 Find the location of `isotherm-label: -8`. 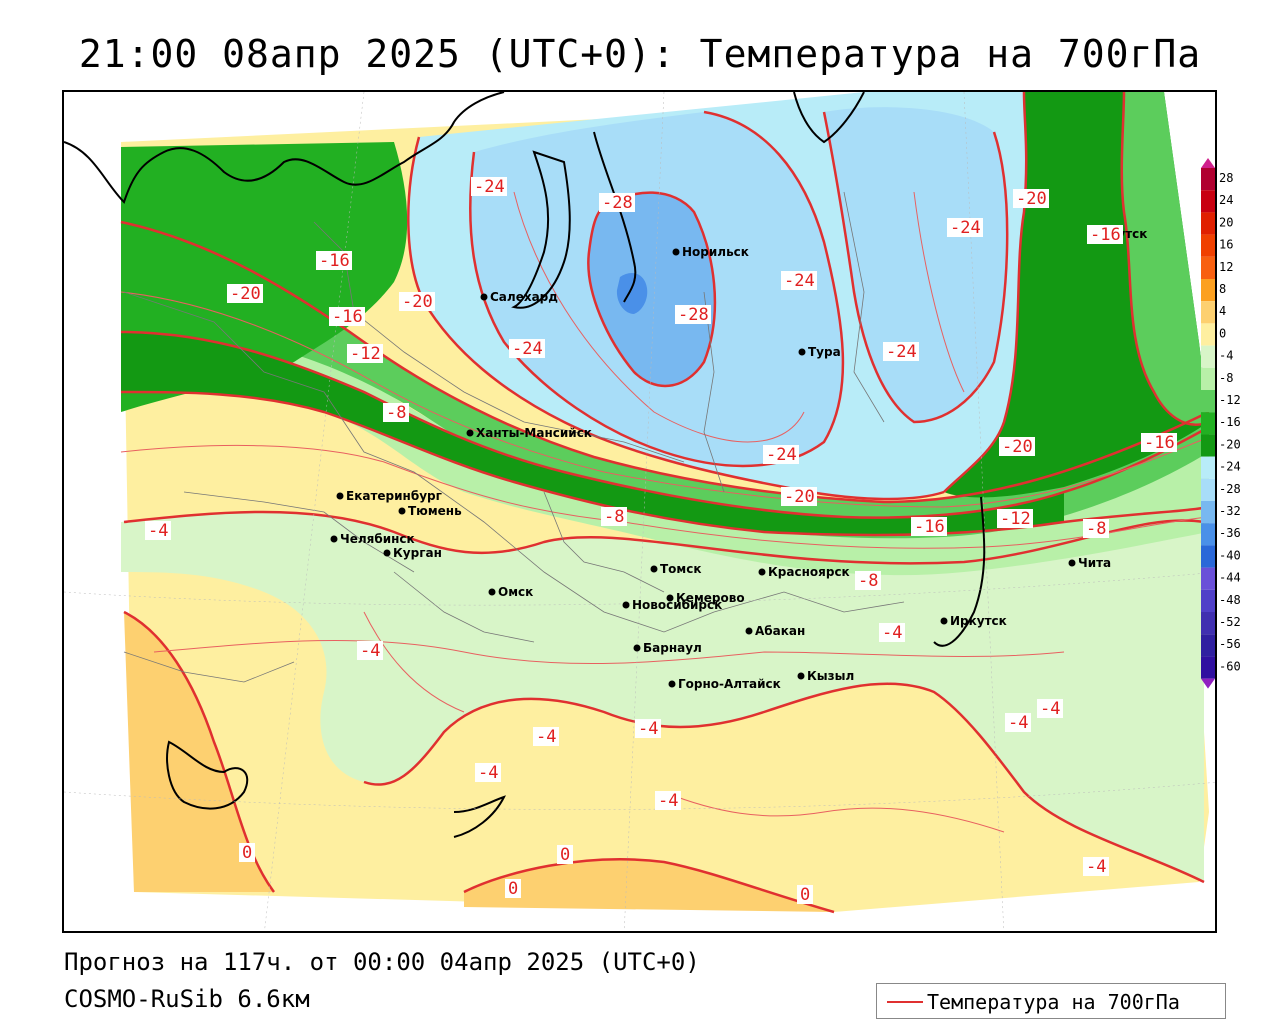

isotherm-label: -8 is located at coordinates (1096, 529).